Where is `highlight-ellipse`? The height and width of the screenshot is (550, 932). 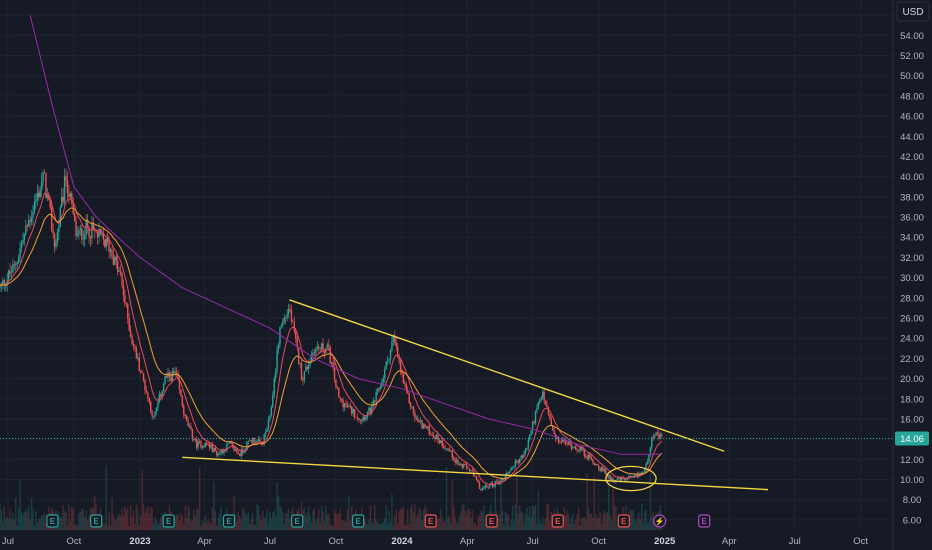
highlight-ellipse is located at coordinates (631, 478).